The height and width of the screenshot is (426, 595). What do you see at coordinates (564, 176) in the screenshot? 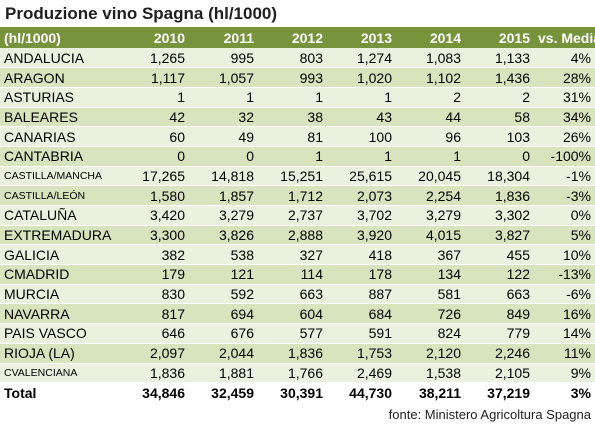
I see `vs-media-cell: -1%` at bounding box center [564, 176].